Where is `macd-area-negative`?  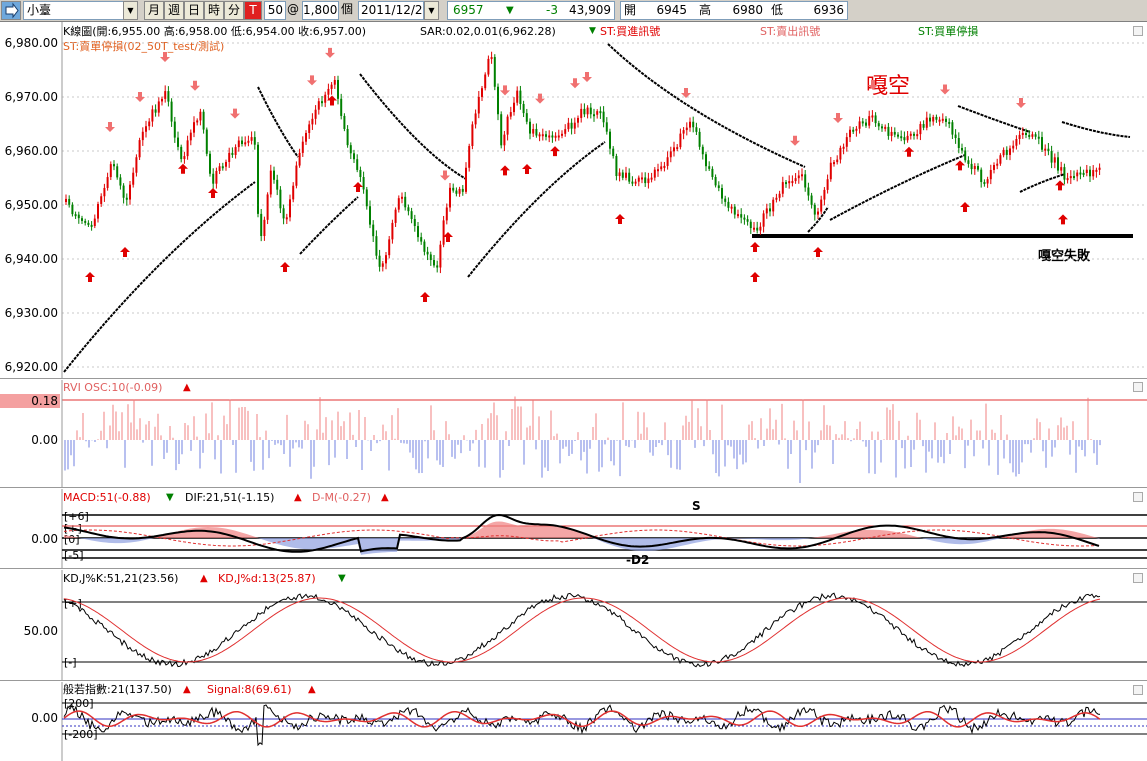
macd-area-negative is located at coordinates (582, 546).